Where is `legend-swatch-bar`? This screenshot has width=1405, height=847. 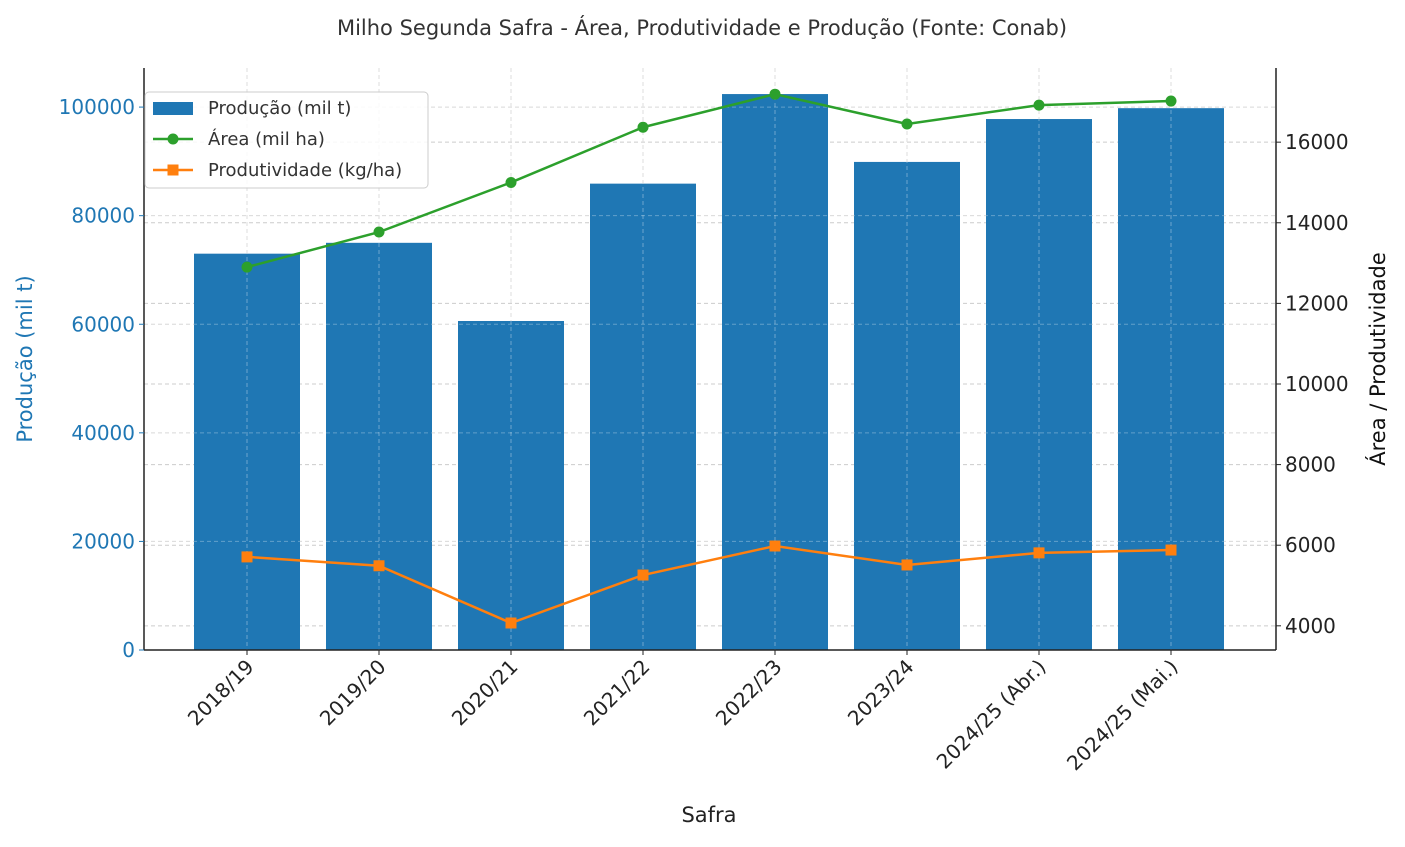
legend-swatch-bar is located at coordinates (173, 108).